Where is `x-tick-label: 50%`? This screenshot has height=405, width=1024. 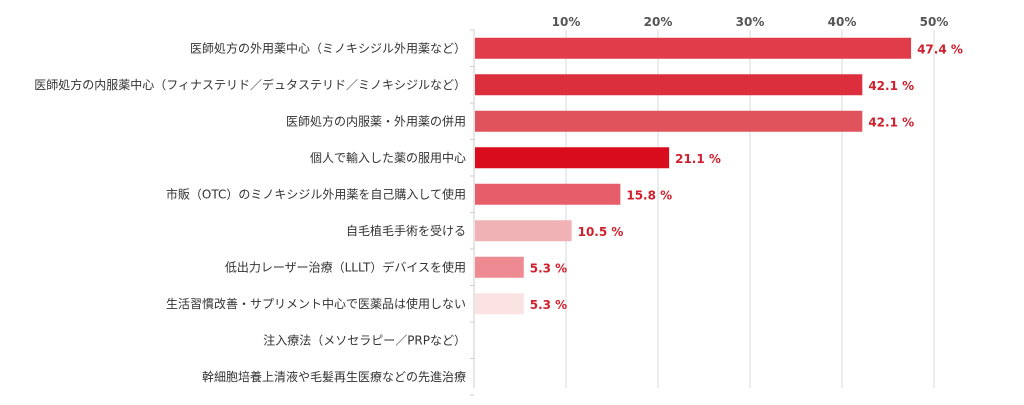
x-tick-label: 50% is located at coordinates (934, 22).